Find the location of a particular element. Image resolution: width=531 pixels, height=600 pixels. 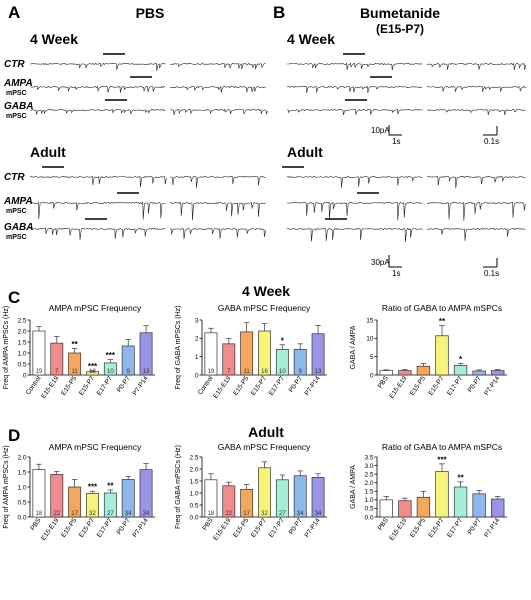

trace-row-0-col-0-short is located at coordinates (217, 66).